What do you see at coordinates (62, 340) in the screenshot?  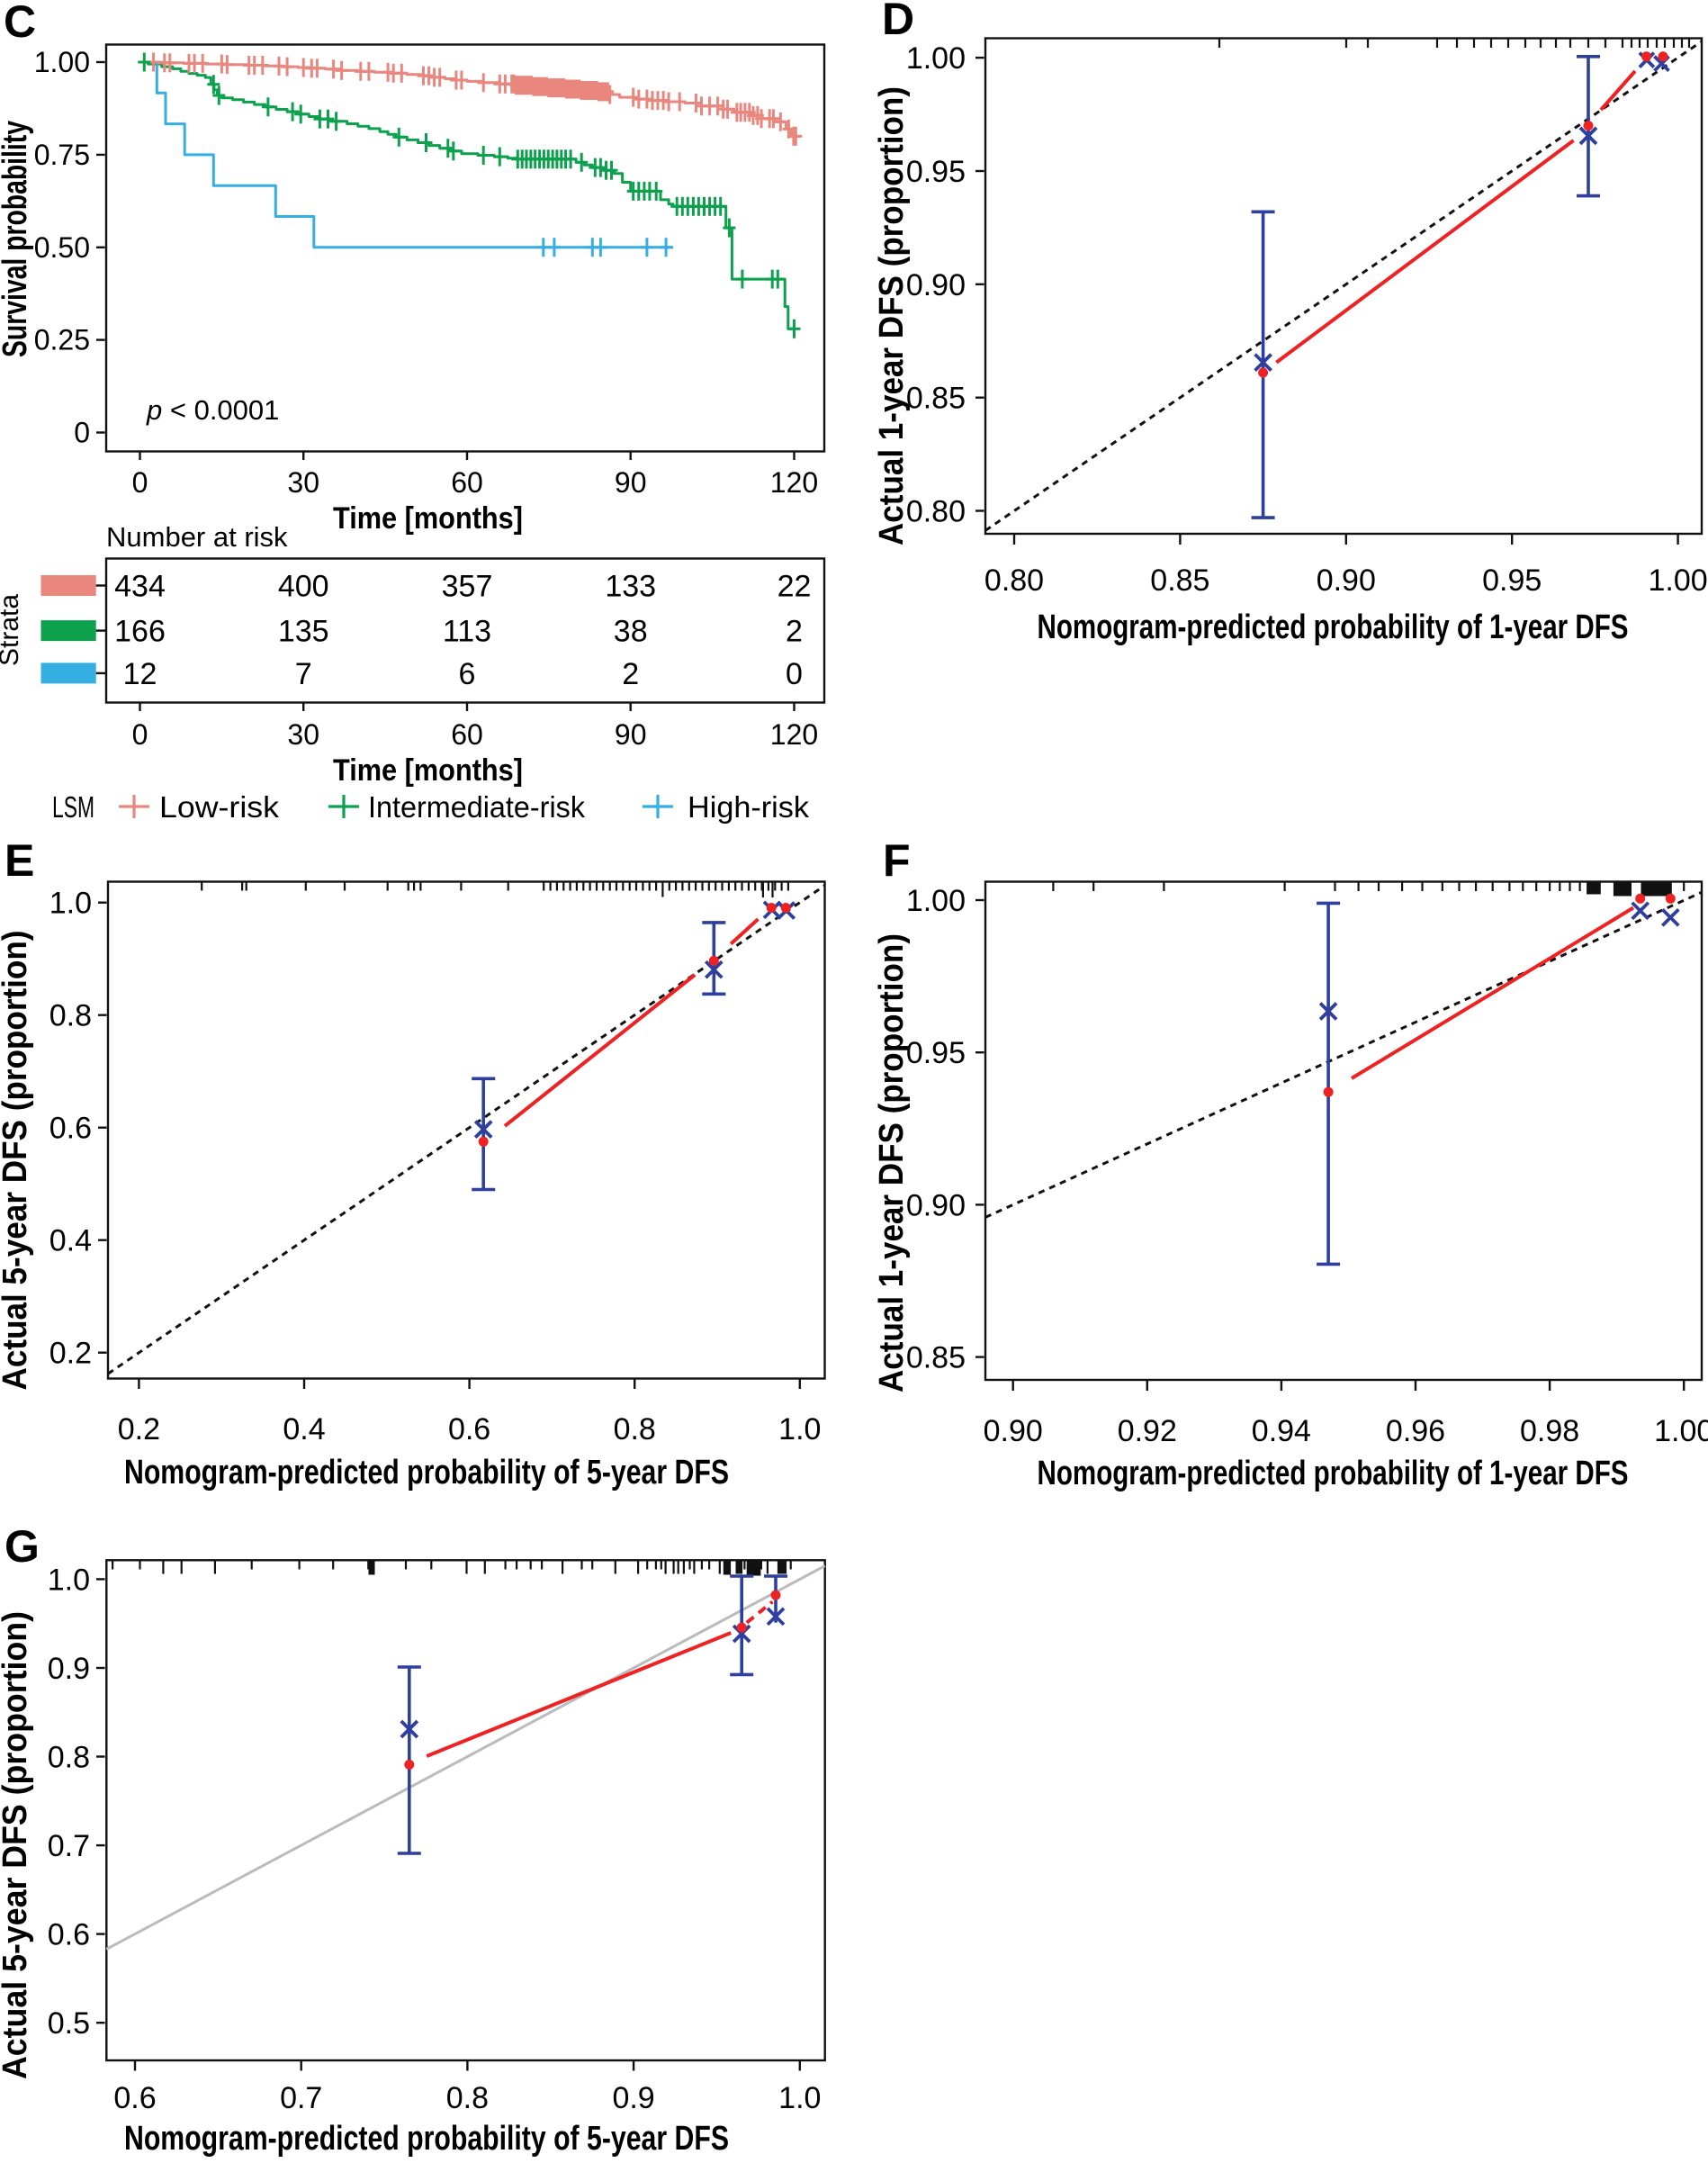 I see `svg-text: 0.25` at bounding box center [62, 340].